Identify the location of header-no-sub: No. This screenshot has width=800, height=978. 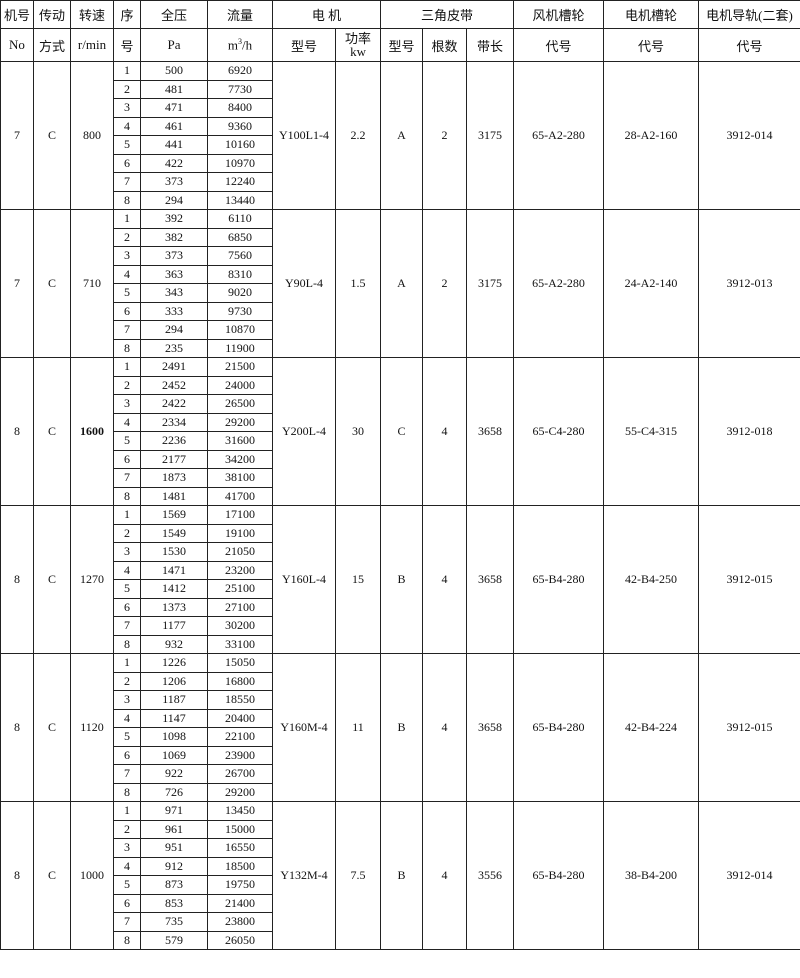
(17, 45).